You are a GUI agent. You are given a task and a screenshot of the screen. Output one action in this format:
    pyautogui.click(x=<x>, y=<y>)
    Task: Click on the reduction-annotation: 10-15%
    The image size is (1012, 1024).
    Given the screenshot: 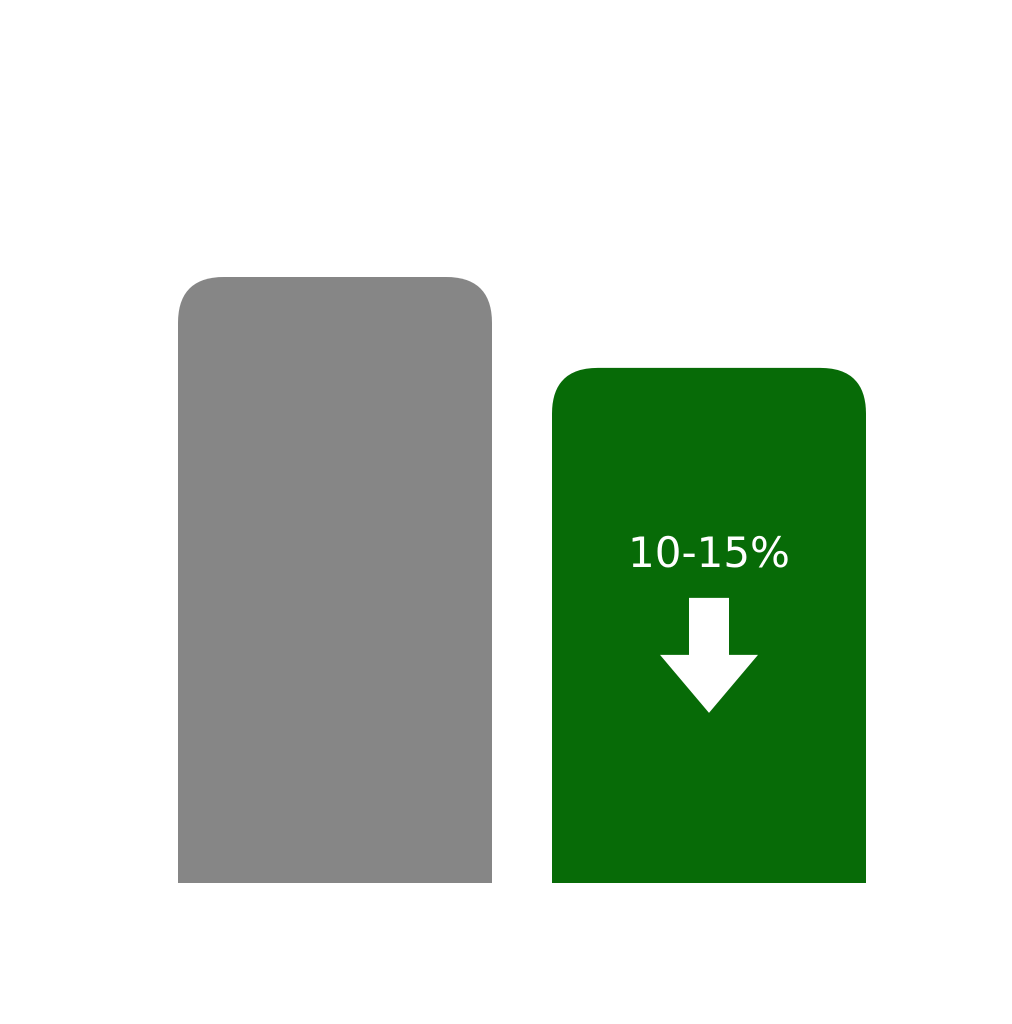 What is the action you would take?
    pyautogui.click(x=709, y=620)
    